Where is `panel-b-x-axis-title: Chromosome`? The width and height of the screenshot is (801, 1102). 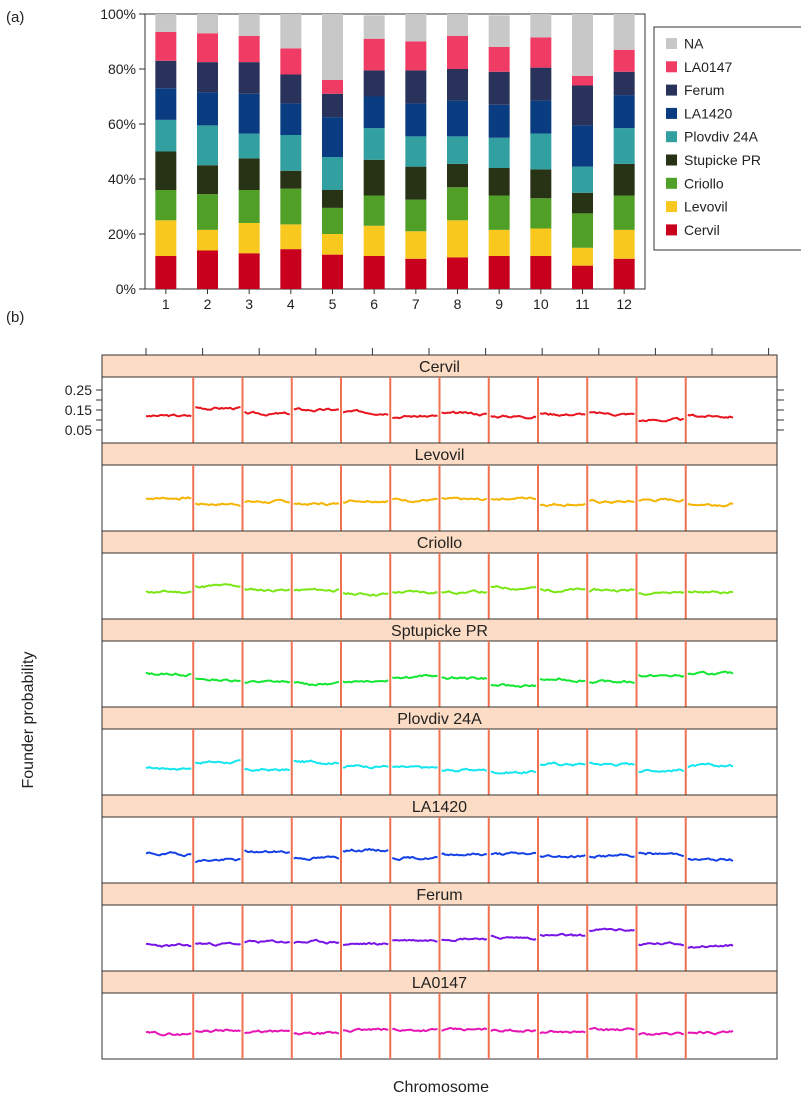
panel-b-x-axis-title: Chromosome is located at coordinates (441, 1087).